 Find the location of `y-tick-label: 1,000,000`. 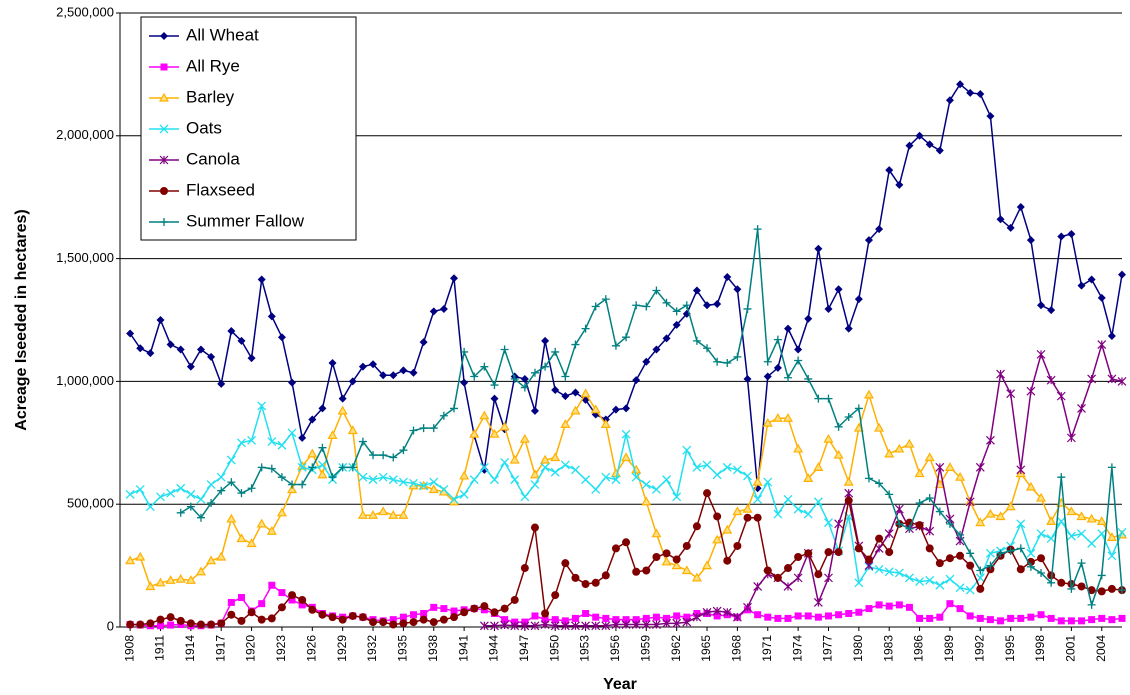

y-tick-label: 1,000,000 is located at coordinates (85, 380).